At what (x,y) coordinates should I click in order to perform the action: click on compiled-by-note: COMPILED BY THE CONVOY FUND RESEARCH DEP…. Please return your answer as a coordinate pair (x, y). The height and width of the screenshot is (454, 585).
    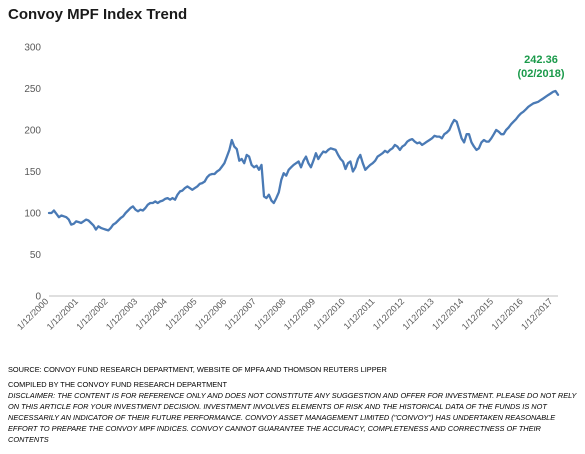
    Looking at the image, I should click on (118, 384).